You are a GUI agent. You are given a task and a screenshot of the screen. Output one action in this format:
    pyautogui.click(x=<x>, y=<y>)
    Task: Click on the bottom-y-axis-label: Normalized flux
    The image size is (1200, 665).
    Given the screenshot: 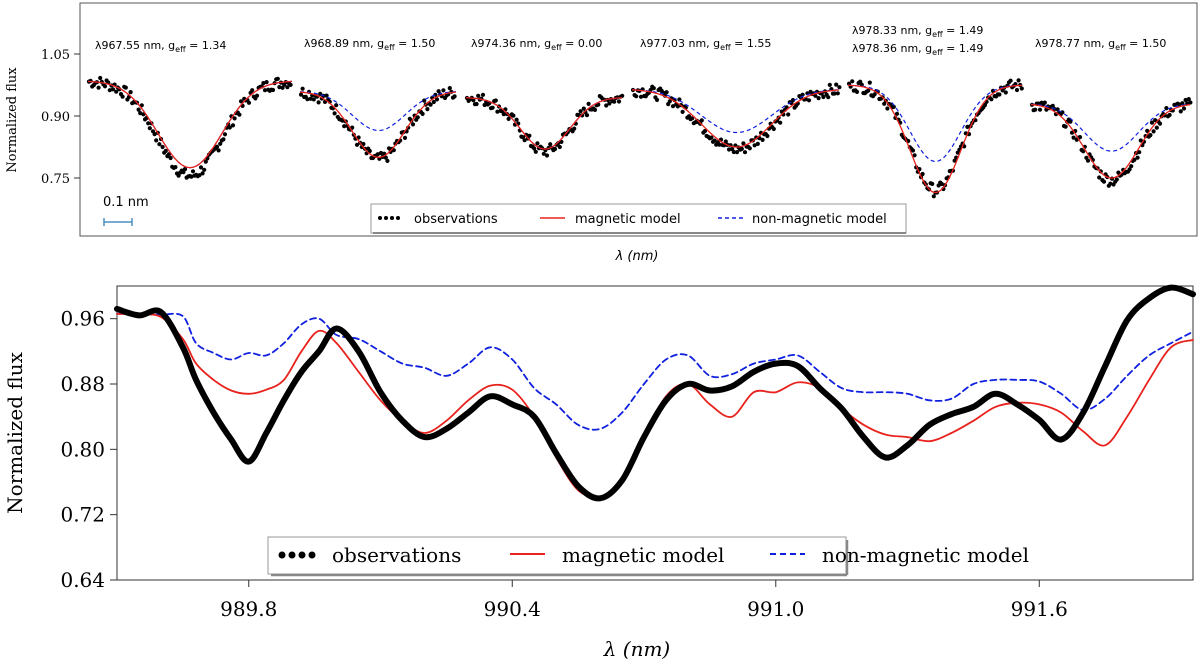 What is the action you would take?
    pyautogui.click(x=15, y=432)
    